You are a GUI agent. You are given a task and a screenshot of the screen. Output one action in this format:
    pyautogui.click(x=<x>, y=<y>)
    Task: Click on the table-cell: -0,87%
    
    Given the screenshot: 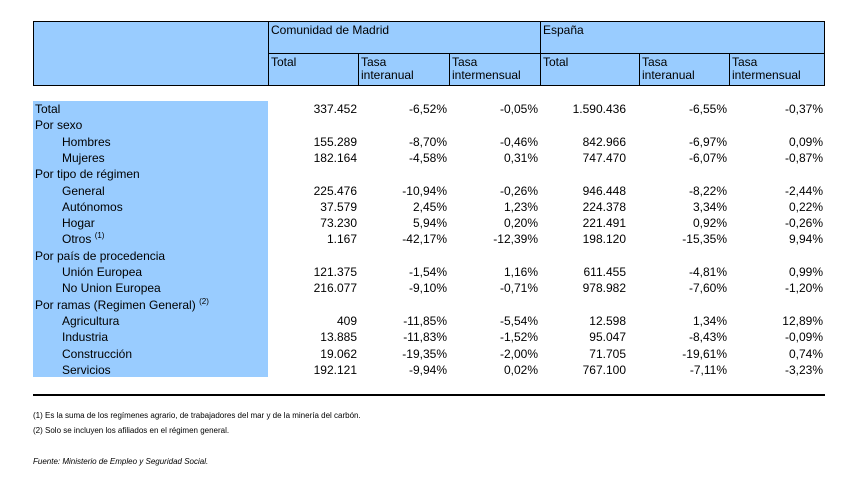 What is the action you would take?
    pyautogui.click(x=803, y=157)
    